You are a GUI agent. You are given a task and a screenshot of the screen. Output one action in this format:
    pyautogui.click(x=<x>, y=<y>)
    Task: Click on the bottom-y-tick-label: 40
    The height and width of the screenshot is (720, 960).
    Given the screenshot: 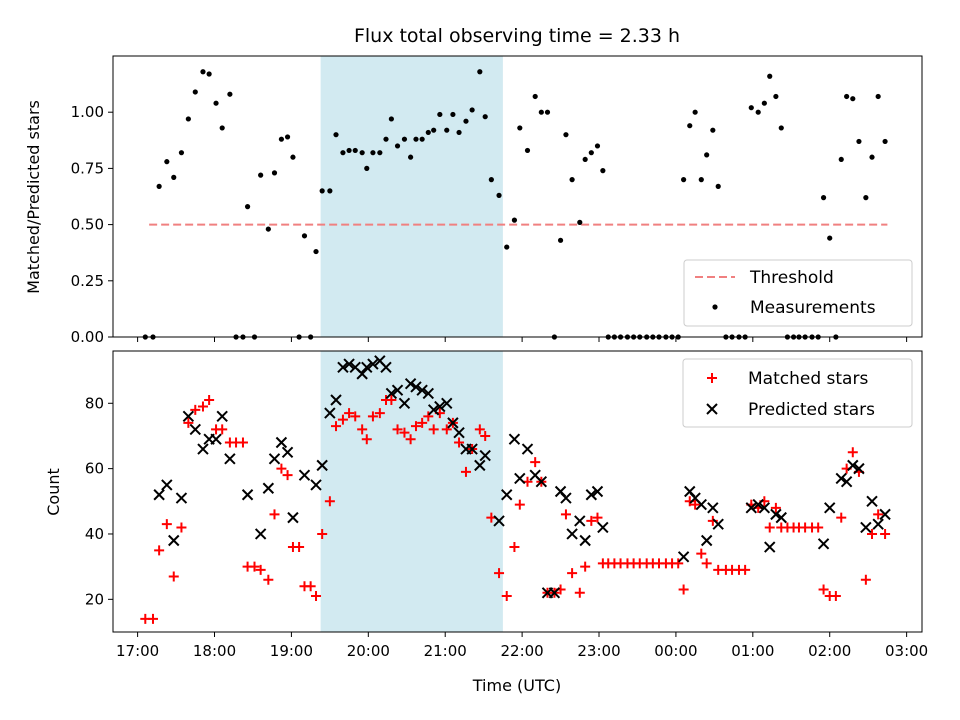 What is the action you would take?
    pyautogui.click(x=94, y=534)
    